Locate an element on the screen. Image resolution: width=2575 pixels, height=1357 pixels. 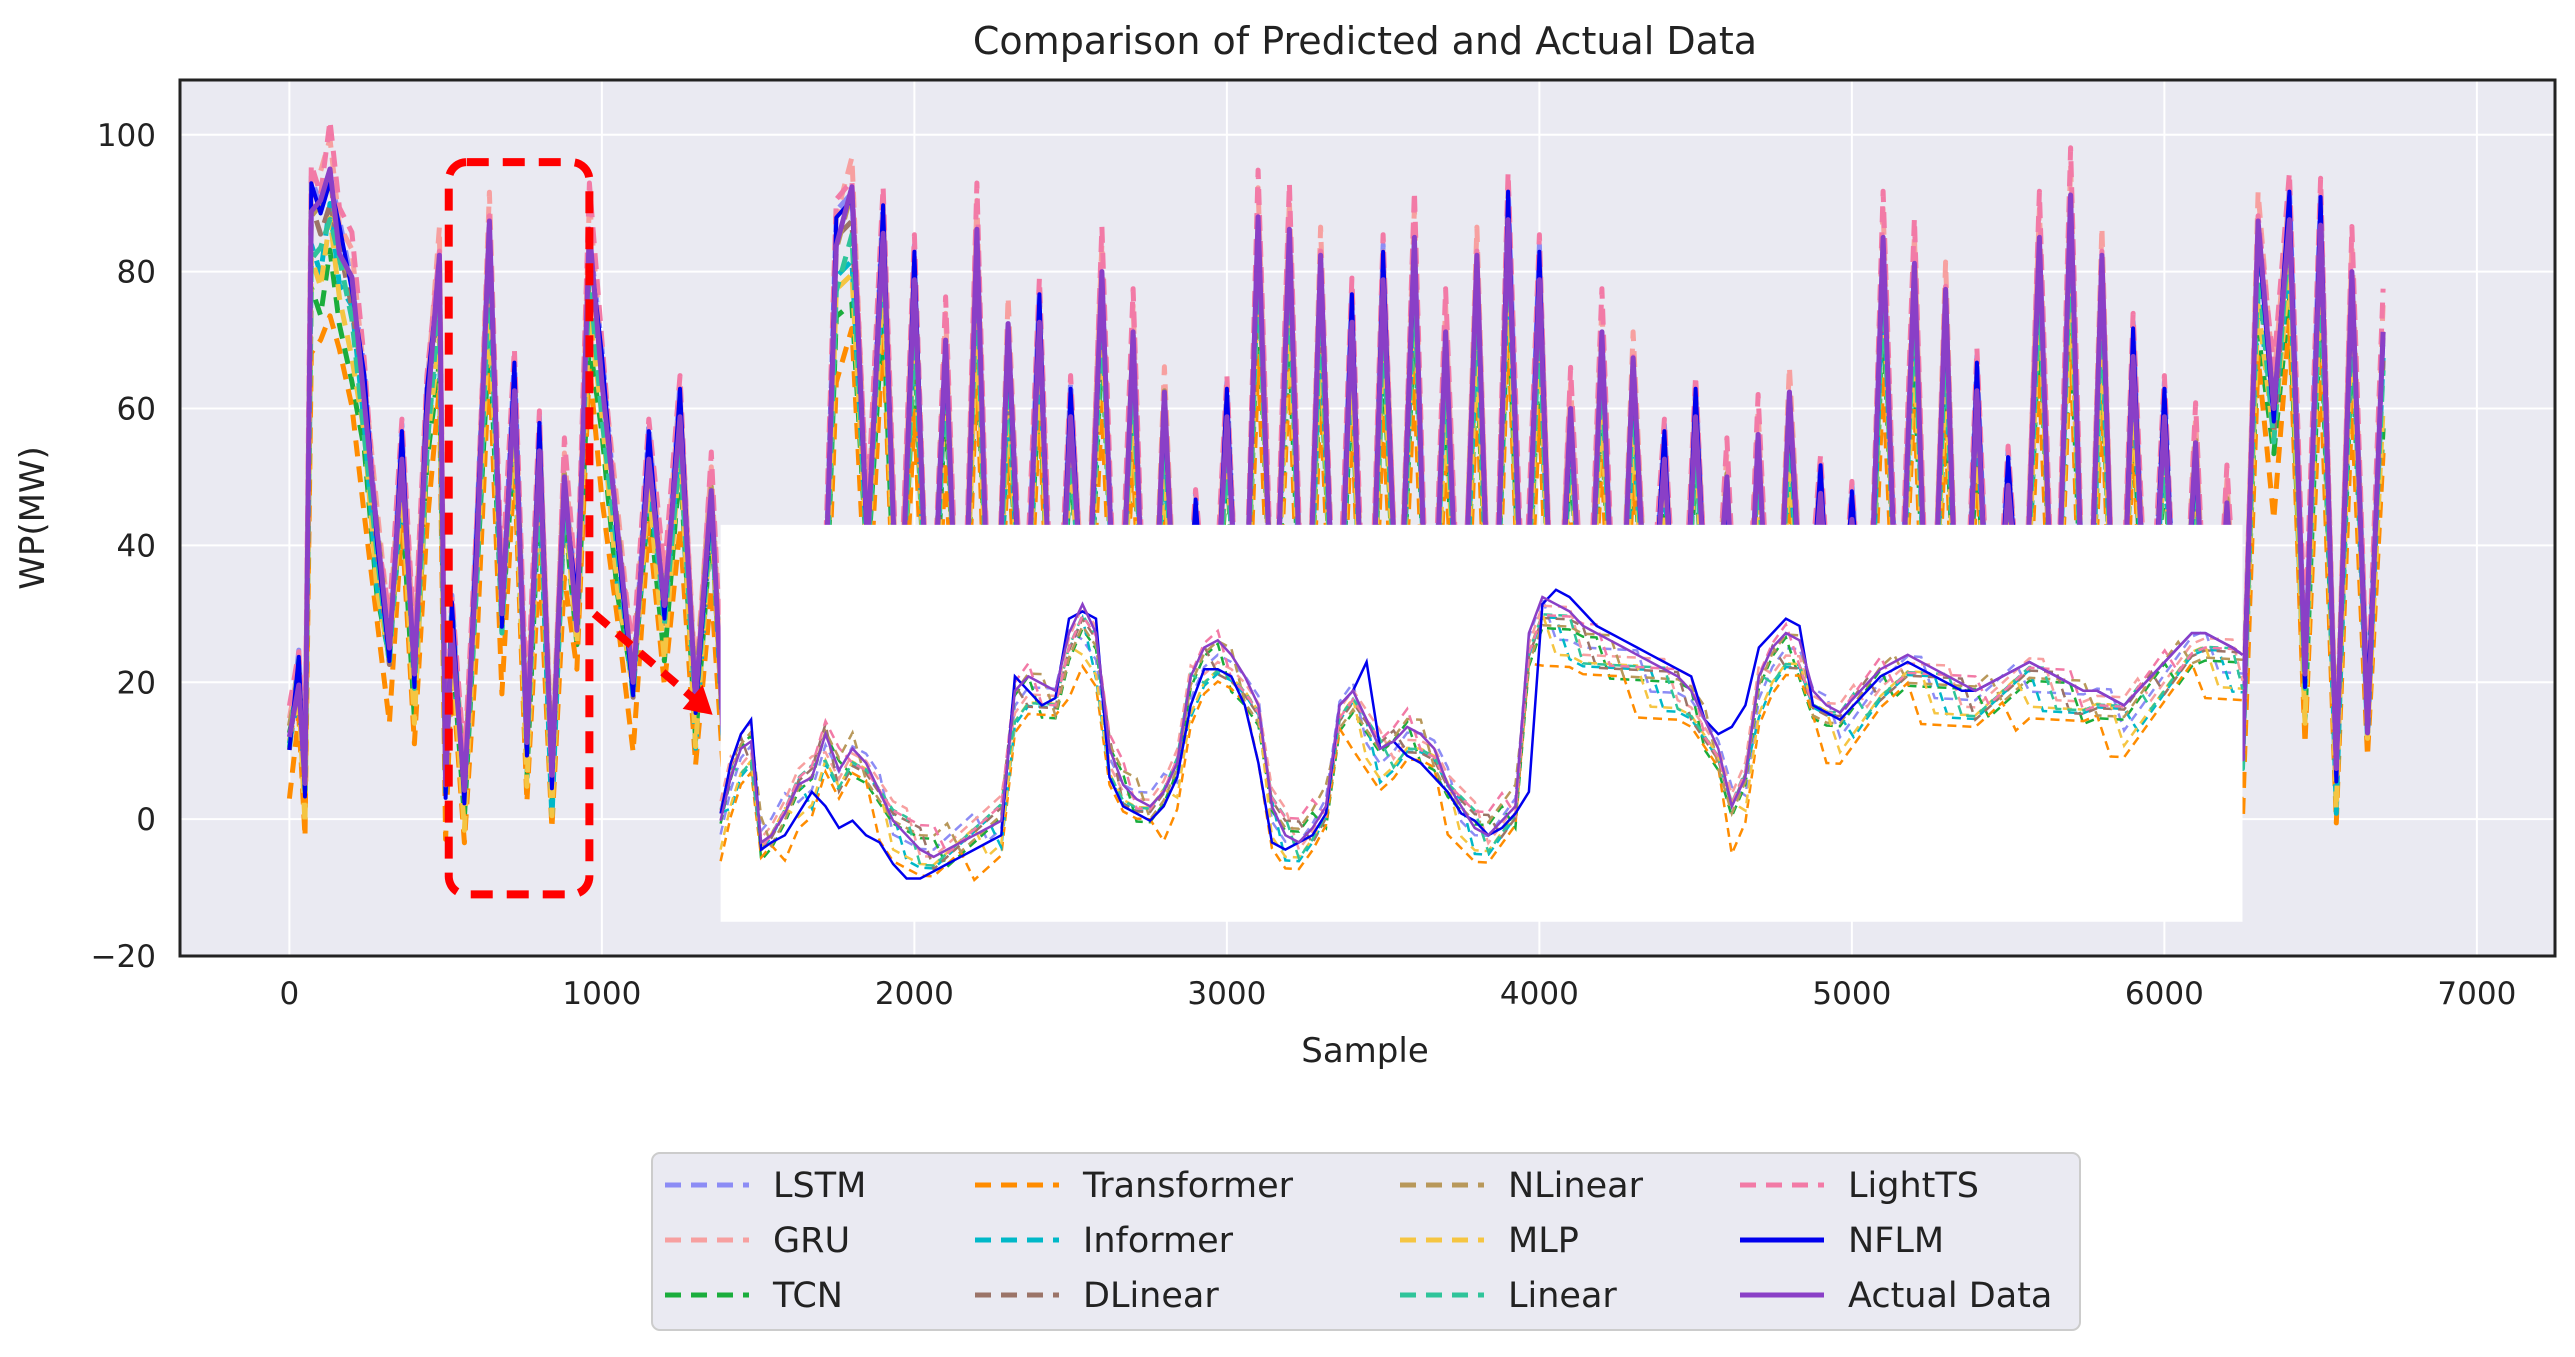
y-axis-ticks: −20 0 20 40 60 80 100 is located at coordinates (123, 546).